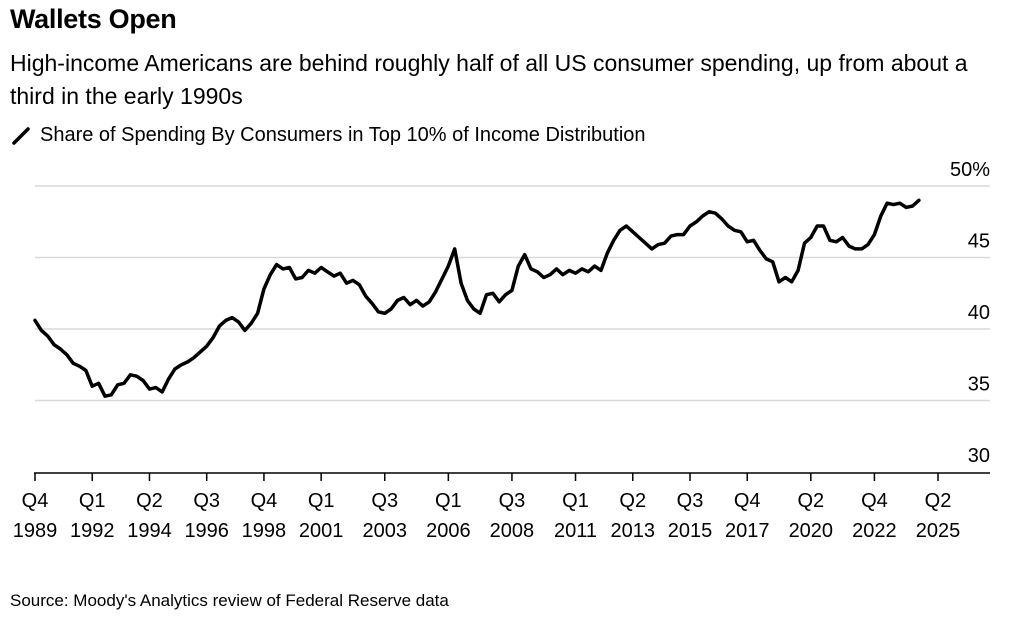 This screenshot has height=624, width=1024. Describe the element at coordinates (486, 477) in the screenshot. I see `x-axis-ticks` at that location.